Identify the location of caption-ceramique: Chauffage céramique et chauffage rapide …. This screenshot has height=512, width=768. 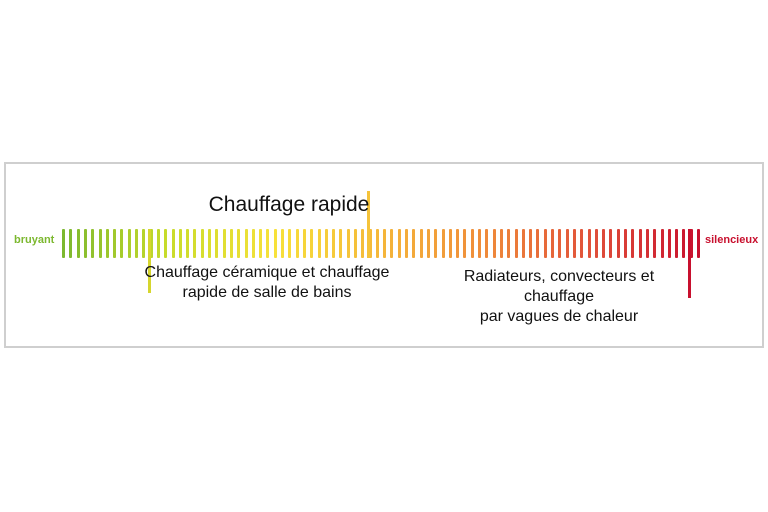
(267, 283).